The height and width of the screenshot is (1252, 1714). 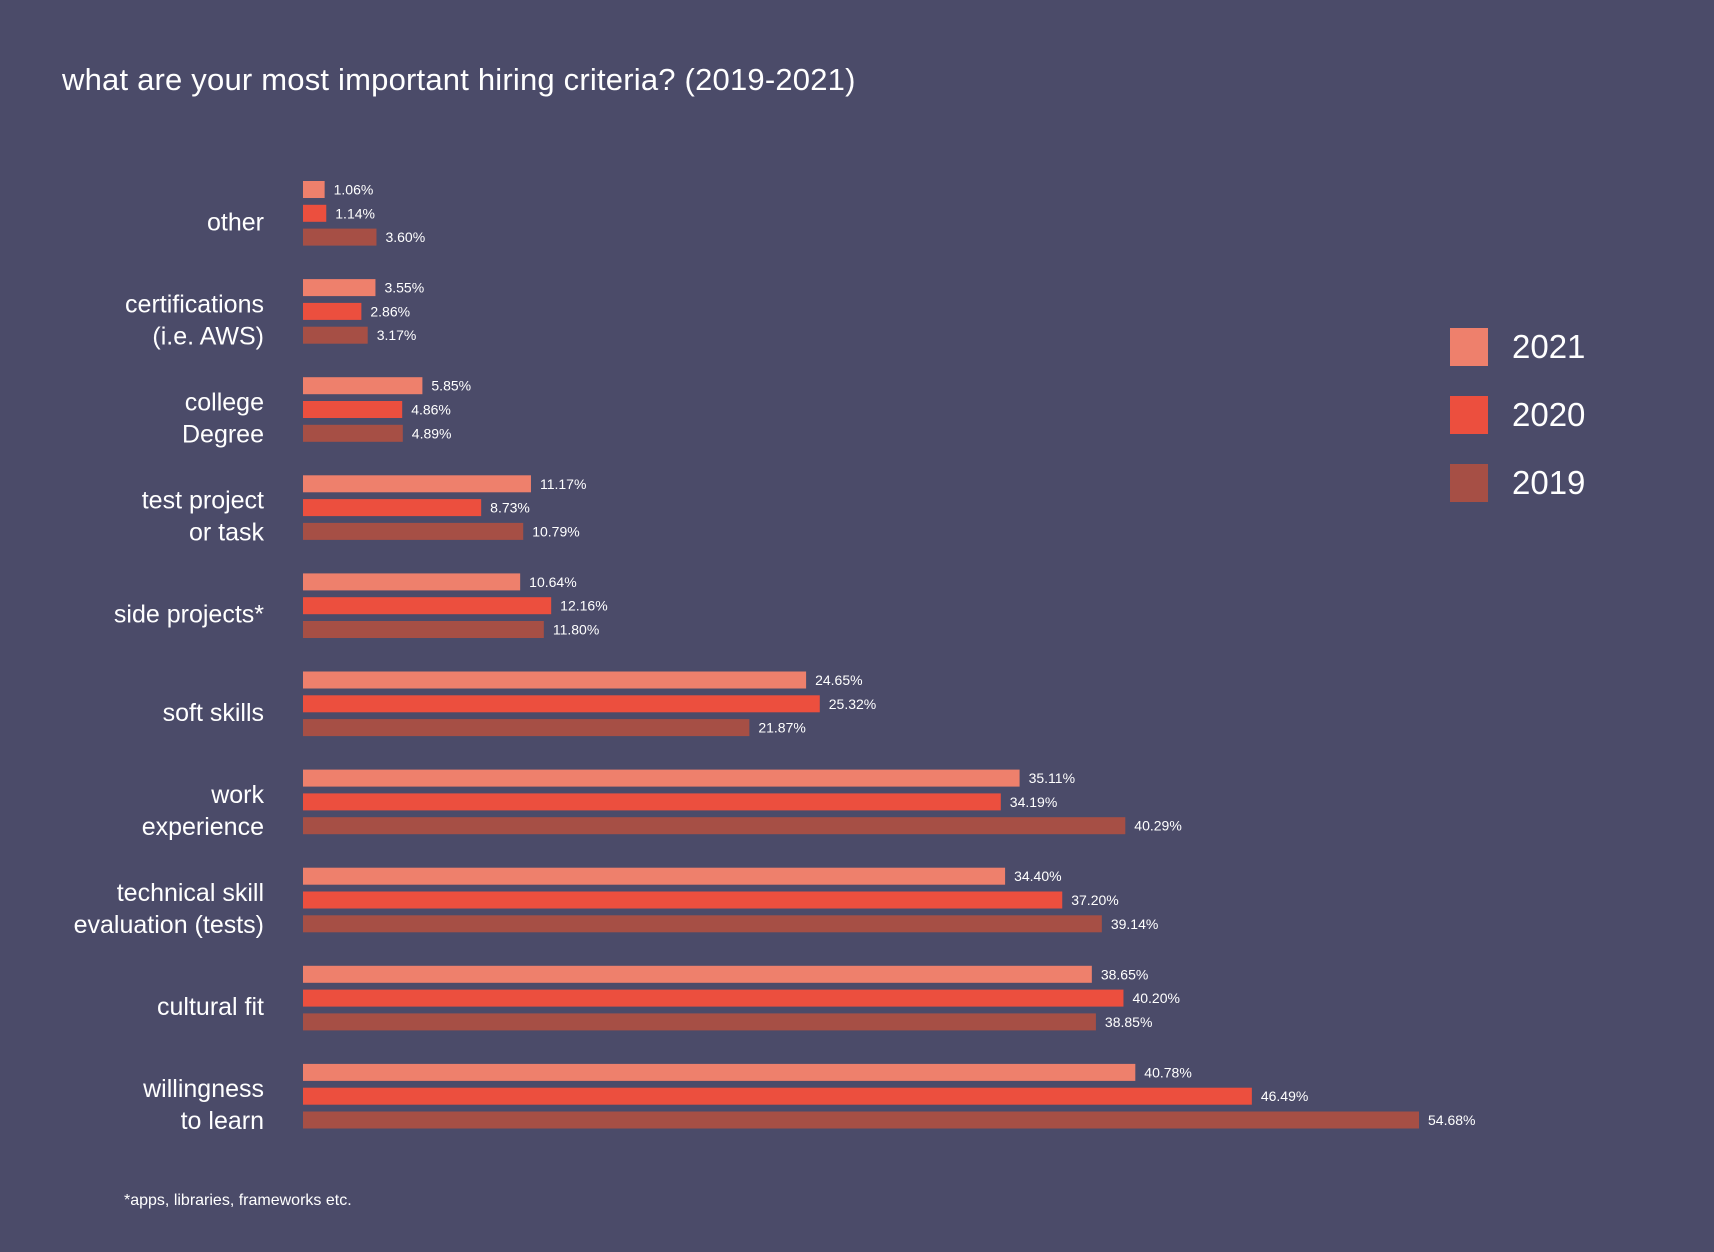 I want to click on category-label: cultural fit, so click(x=210, y=1007).